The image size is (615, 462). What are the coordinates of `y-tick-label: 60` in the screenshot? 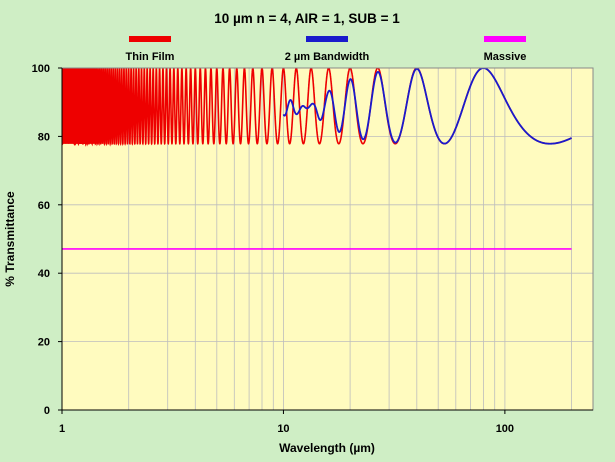 It's located at (44, 206).